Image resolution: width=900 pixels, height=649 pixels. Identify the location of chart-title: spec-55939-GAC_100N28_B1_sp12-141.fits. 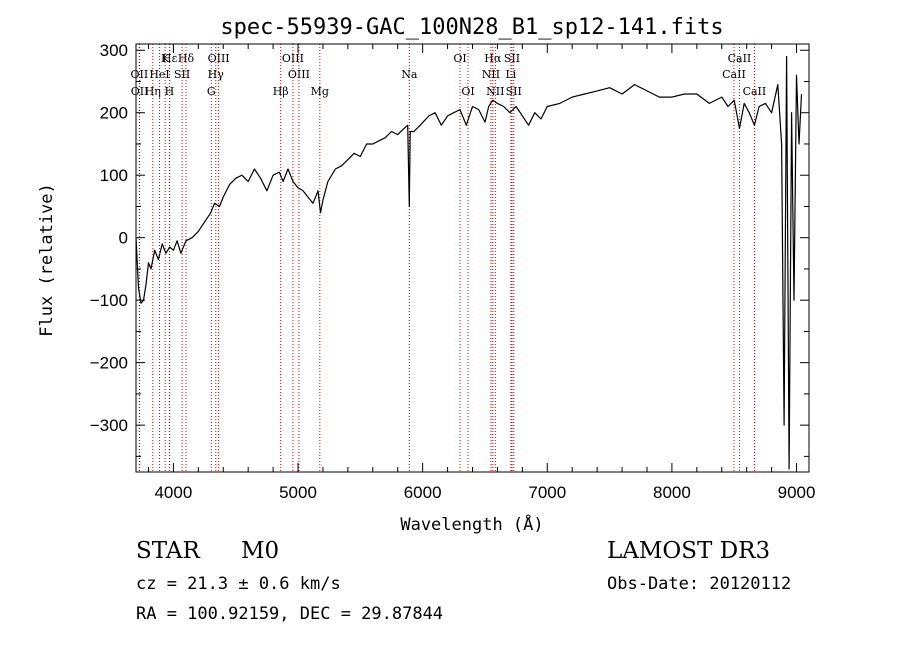
(471, 27).